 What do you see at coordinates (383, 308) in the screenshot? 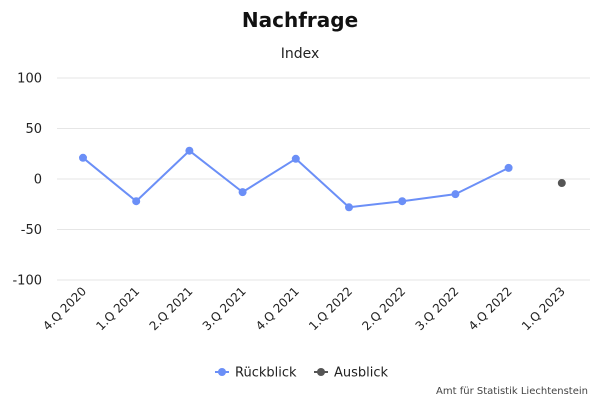
I see `x-tick-label: 2.Q 2022` at bounding box center [383, 308].